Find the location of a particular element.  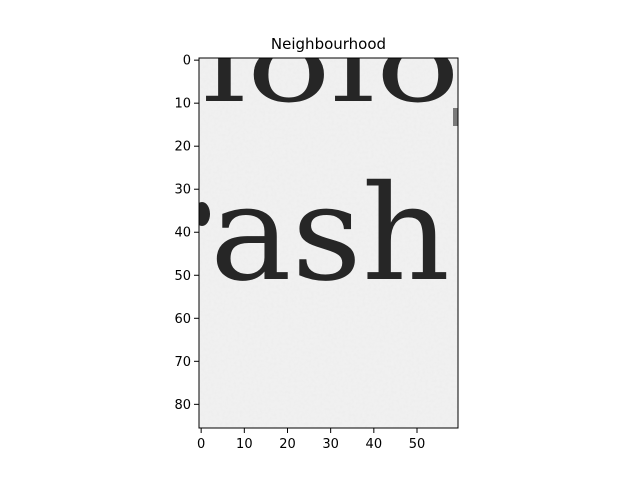

x-tick-label: 40 is located at coordinates (374, 444).